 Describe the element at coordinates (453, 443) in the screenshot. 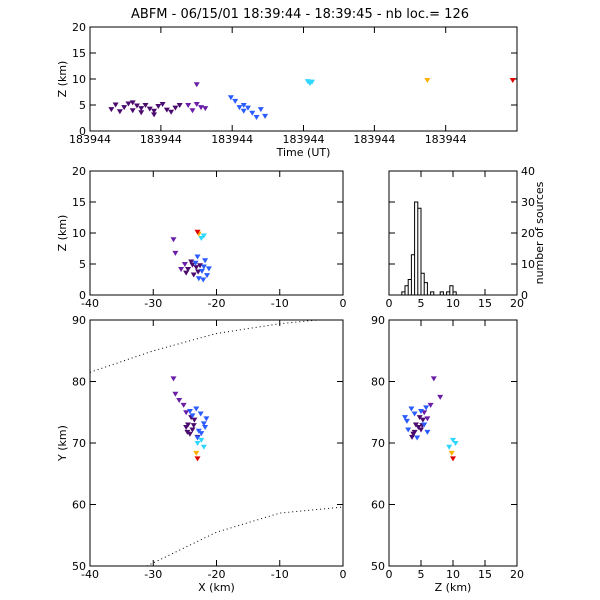

I see `z-y-frame` at that location.